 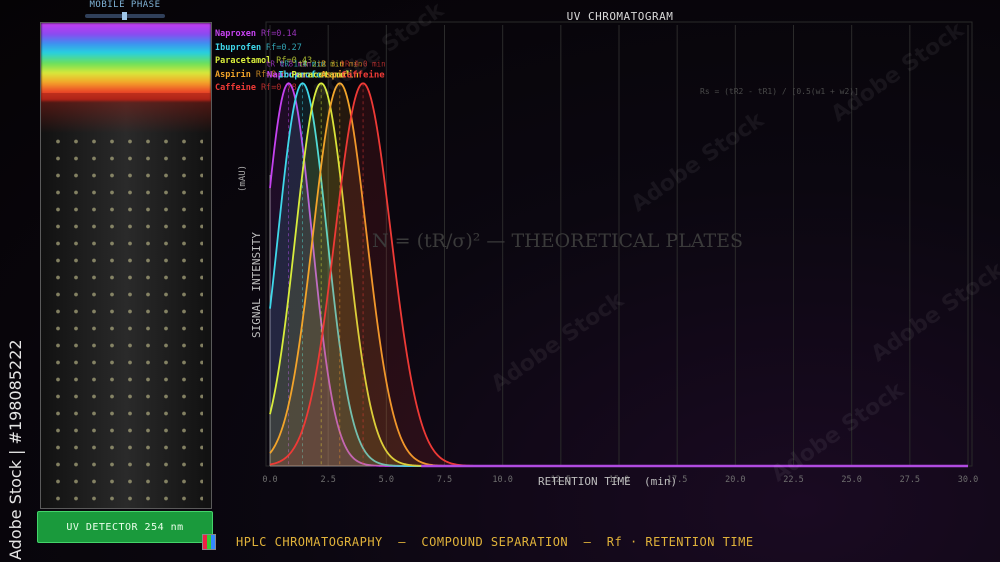 What do you see at coordinates (235, 34) in the screenshot?
I see `legend-name: Naproxen` at bounding box center [235, 34].